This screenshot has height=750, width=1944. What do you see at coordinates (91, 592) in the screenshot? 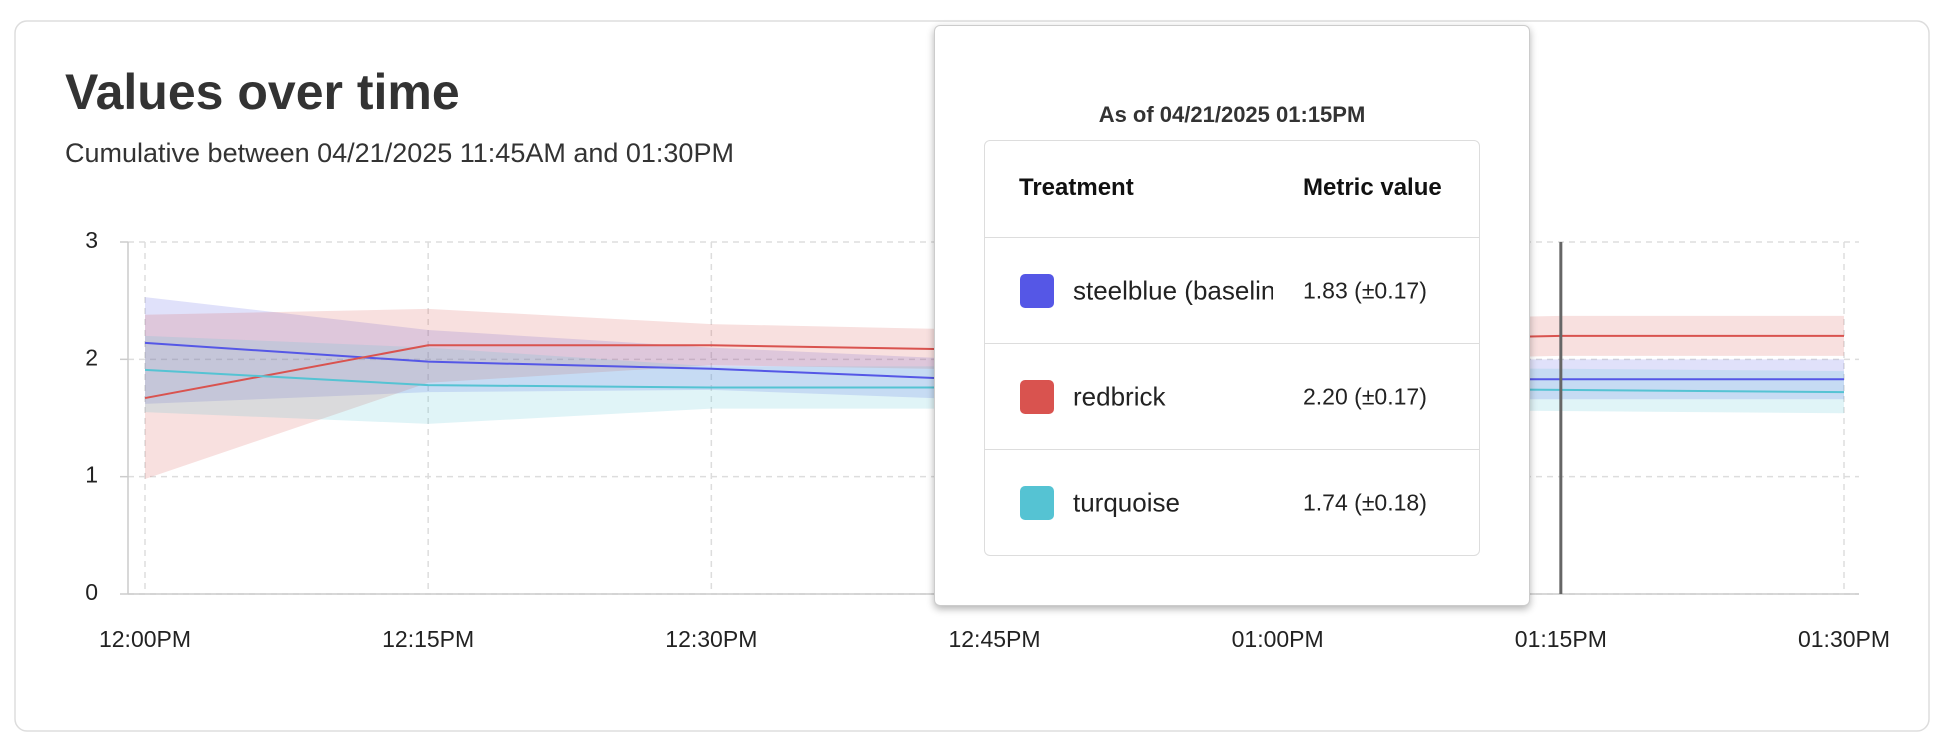
I see `y-tick-label: 0` at bounding box center [91, 592].